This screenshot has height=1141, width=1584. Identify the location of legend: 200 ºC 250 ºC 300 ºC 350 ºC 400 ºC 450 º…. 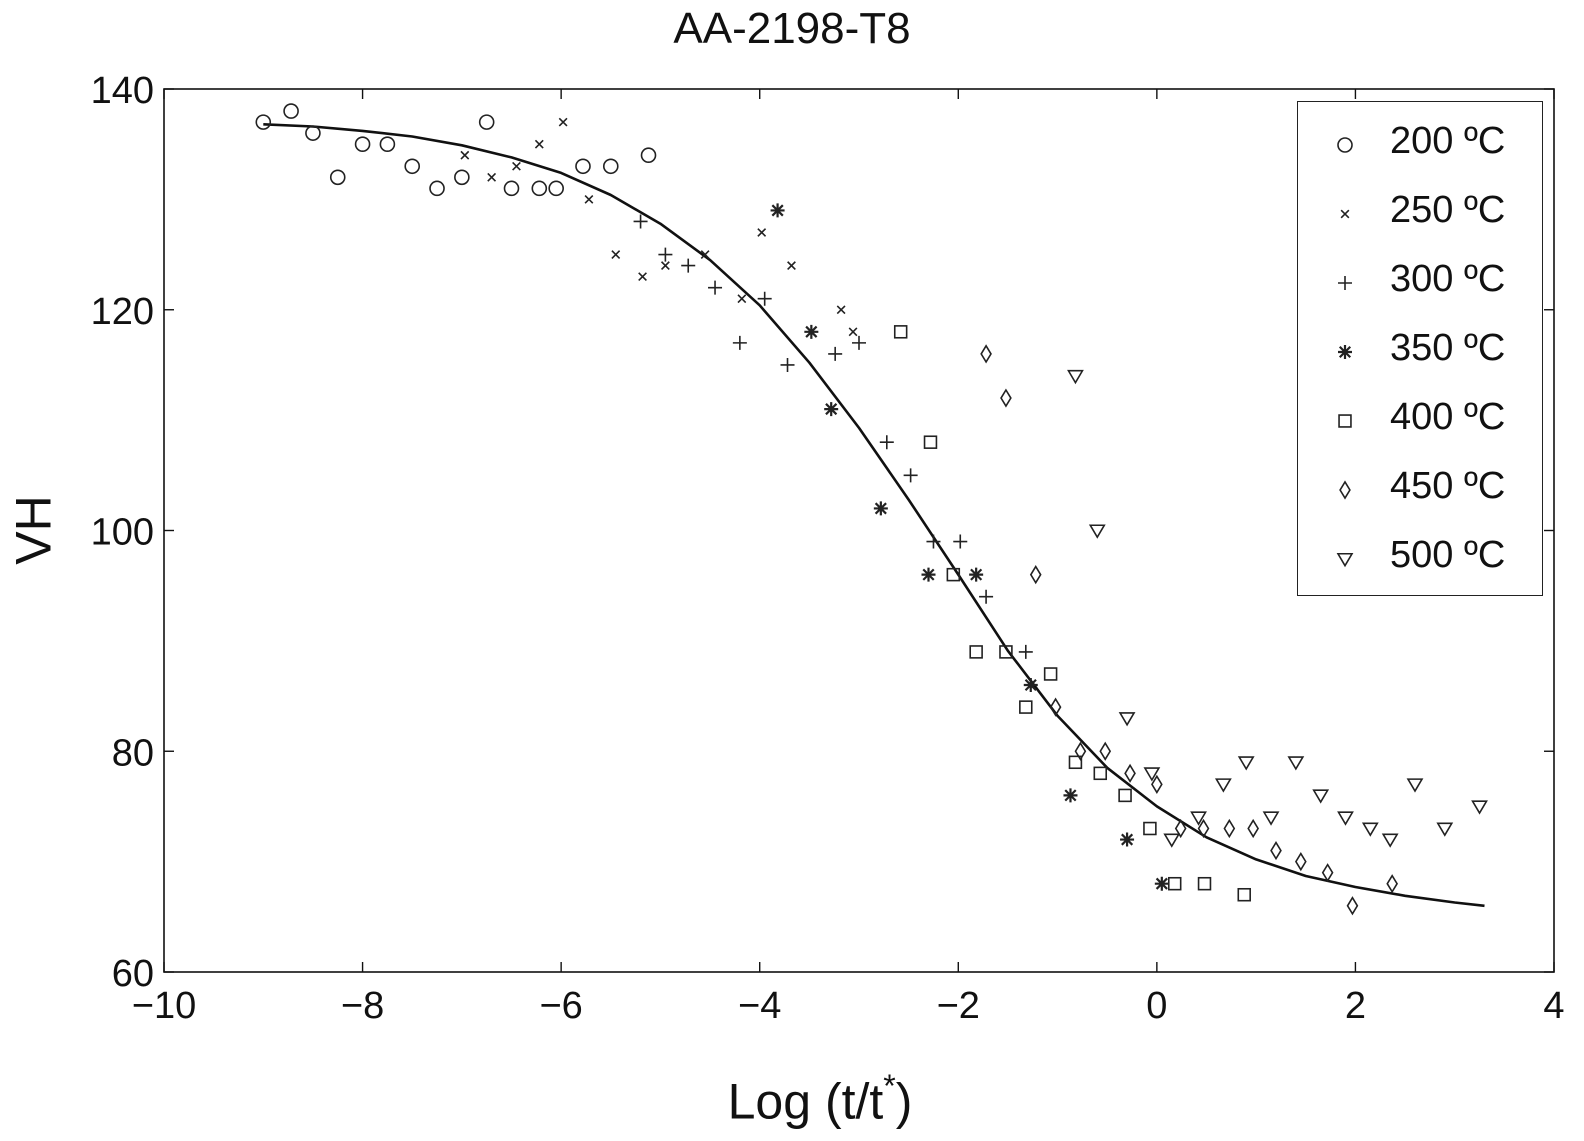
(1420, 348).